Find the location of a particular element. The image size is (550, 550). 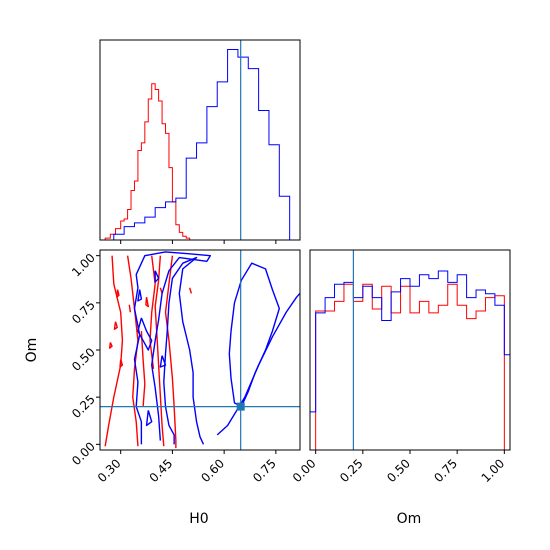

truth-marker is located at coordinates (240, 406).